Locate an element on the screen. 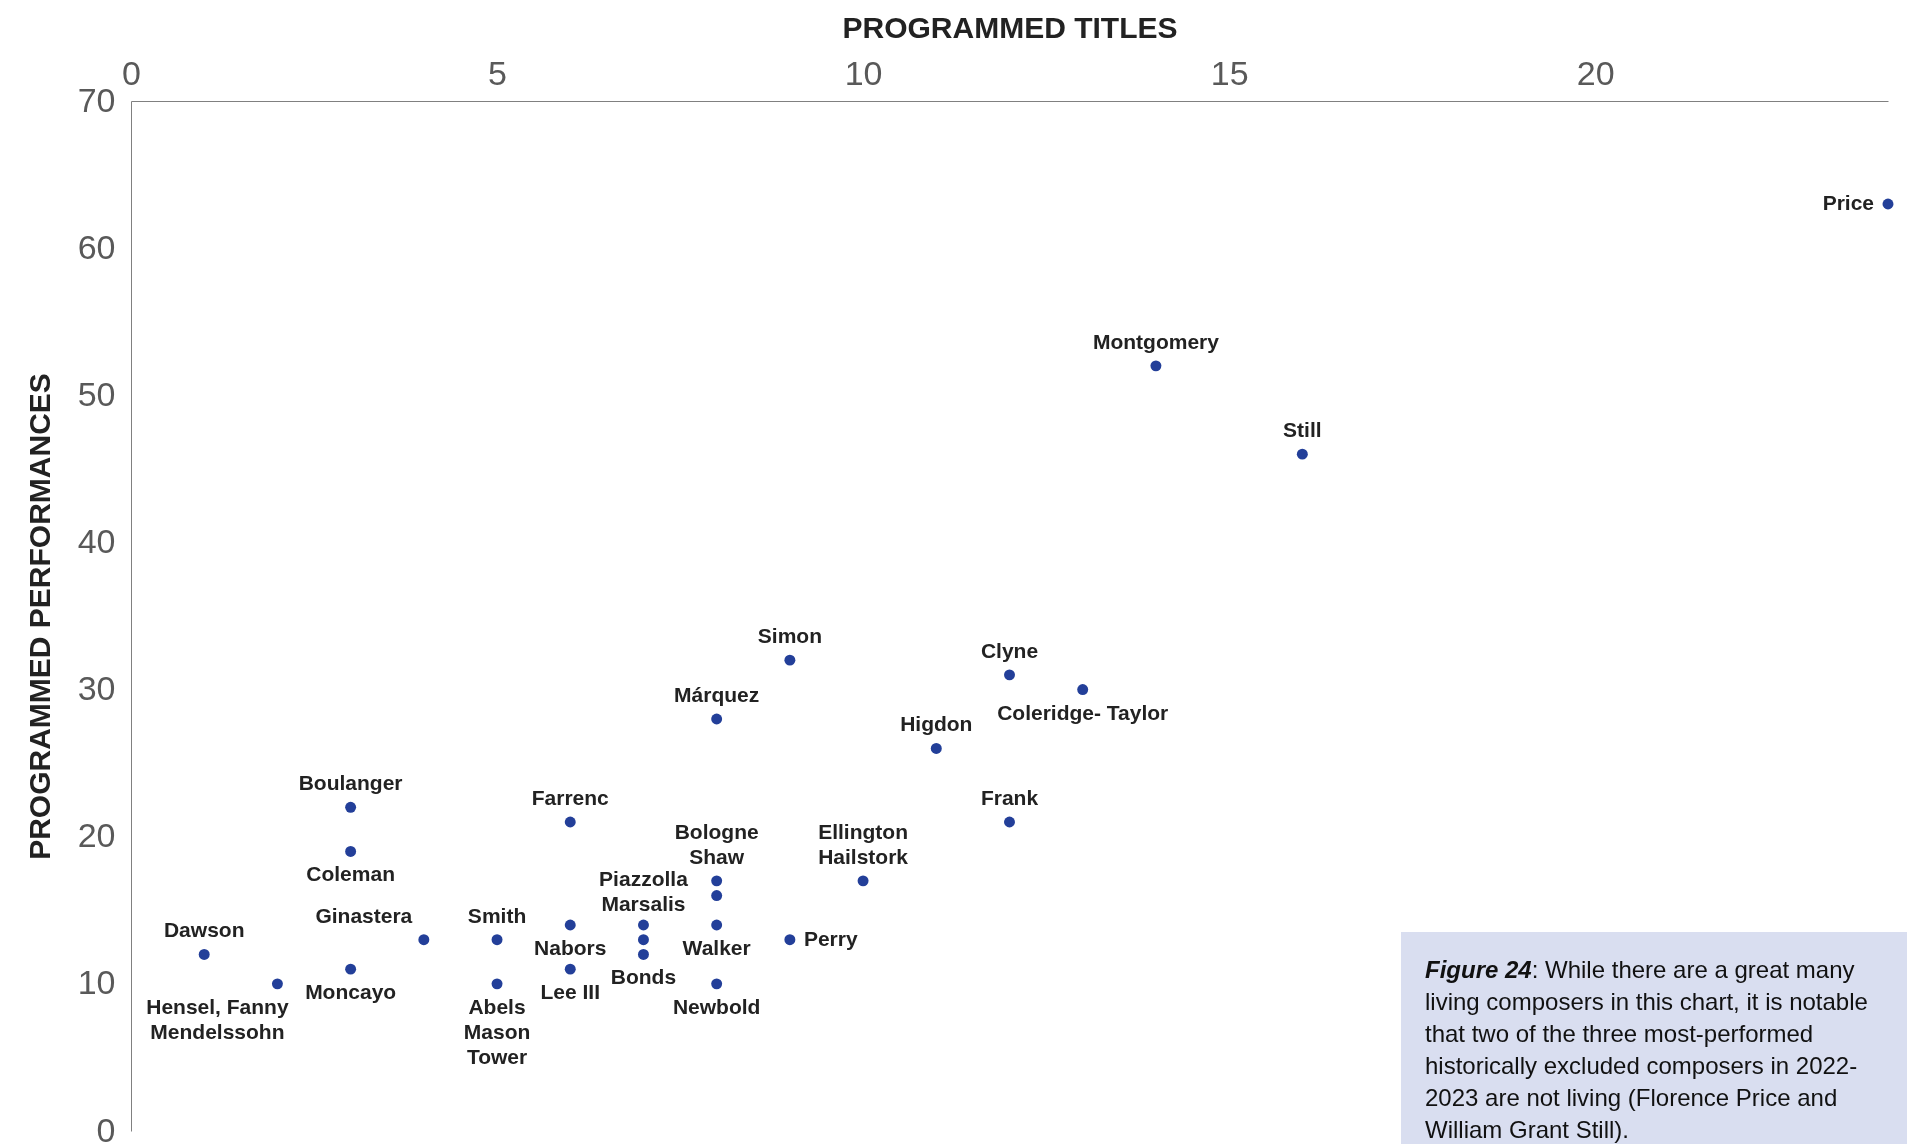  x-tick-label: 15 is located at coordinates (1229, 72).